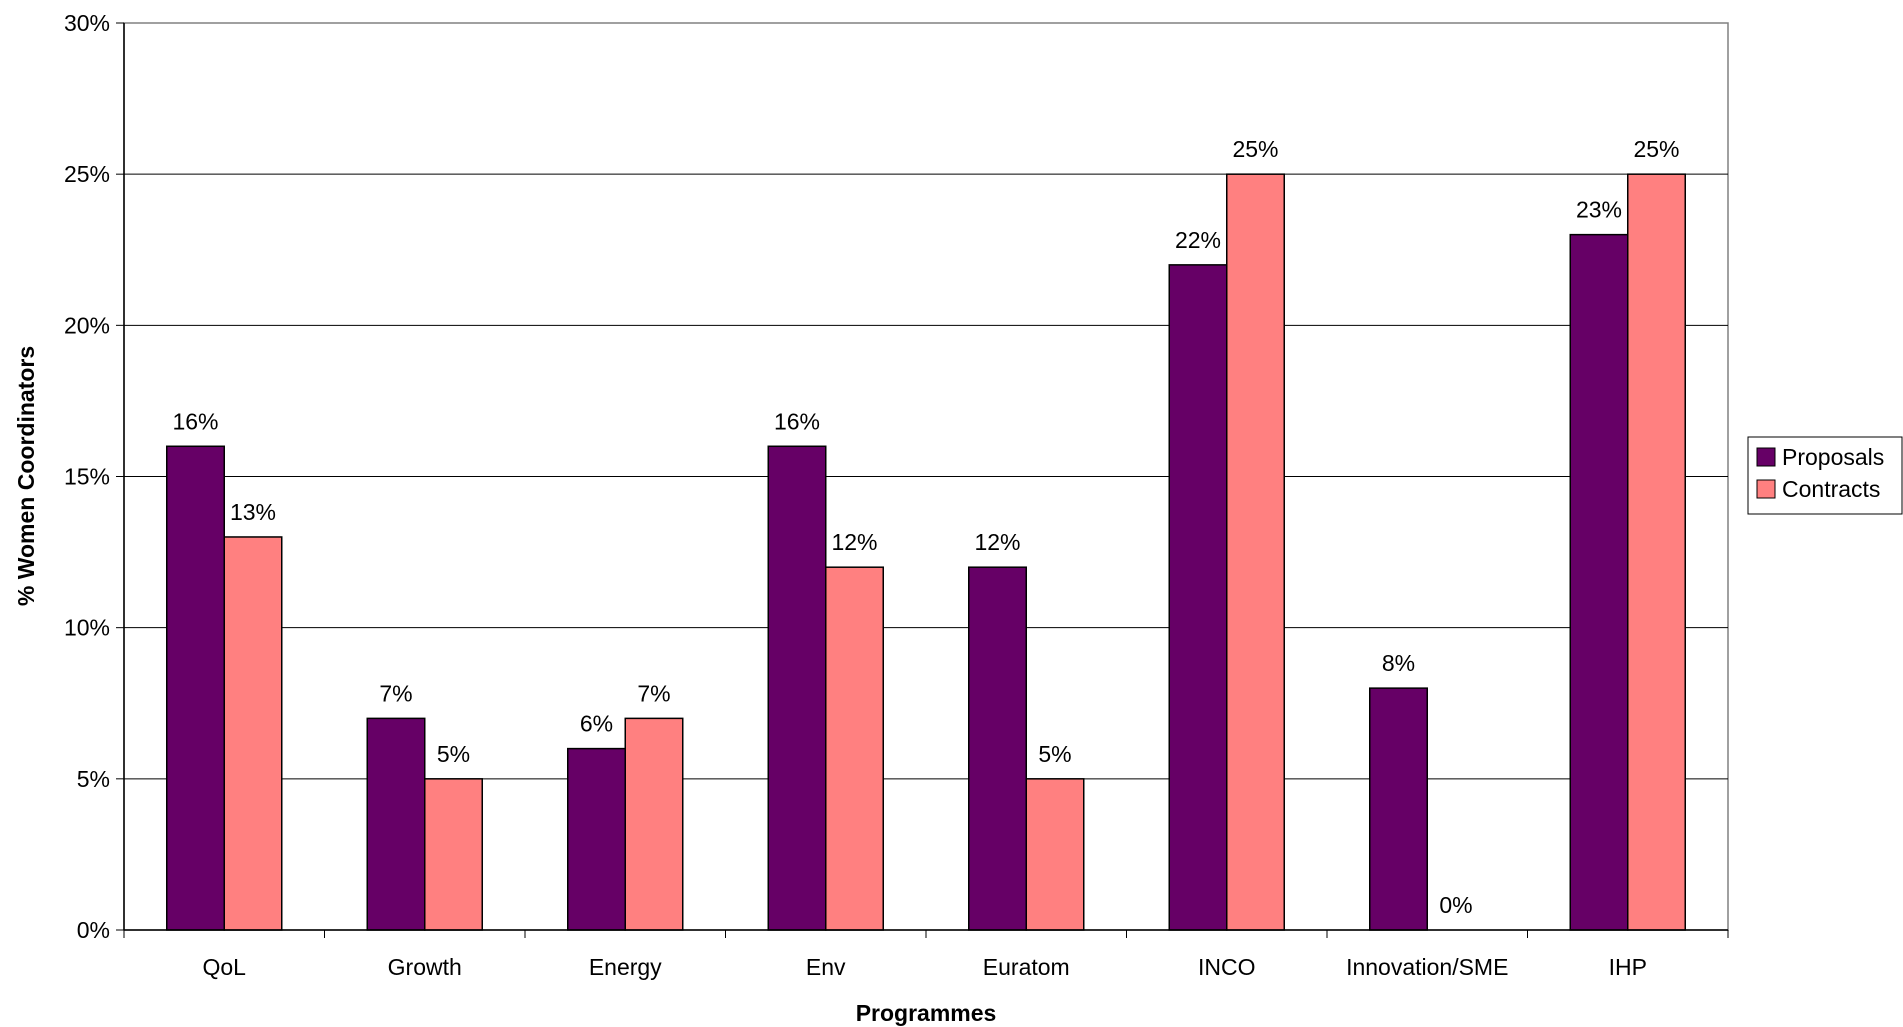 Image resolution: width=1903 pixels, height=1027 pixels. What do you see at coordinates (1833, 457) in the screenshot?
I see `legend-label: Proposals` at bounding box center [1833, 457].